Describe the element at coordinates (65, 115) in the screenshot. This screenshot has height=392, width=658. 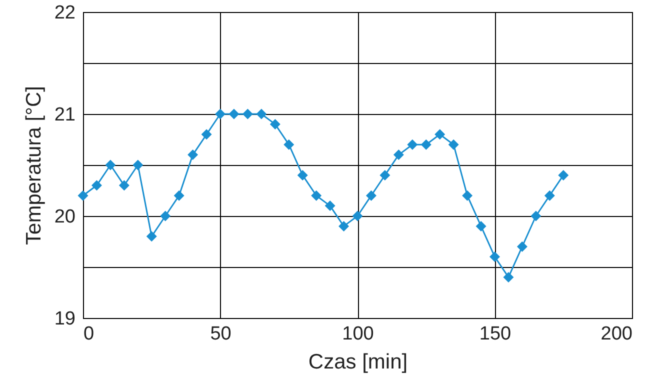
I see `y-tick-label: 21` at that location.